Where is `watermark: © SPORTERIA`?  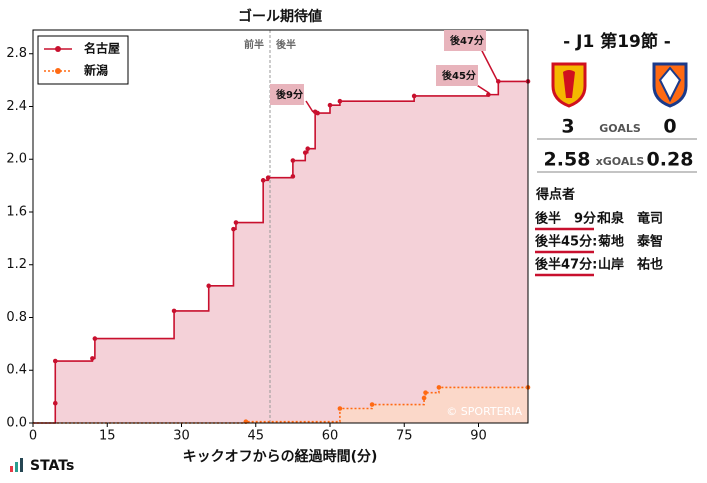 watermark: © SPORTERIA is located at coordinates (484, 411).